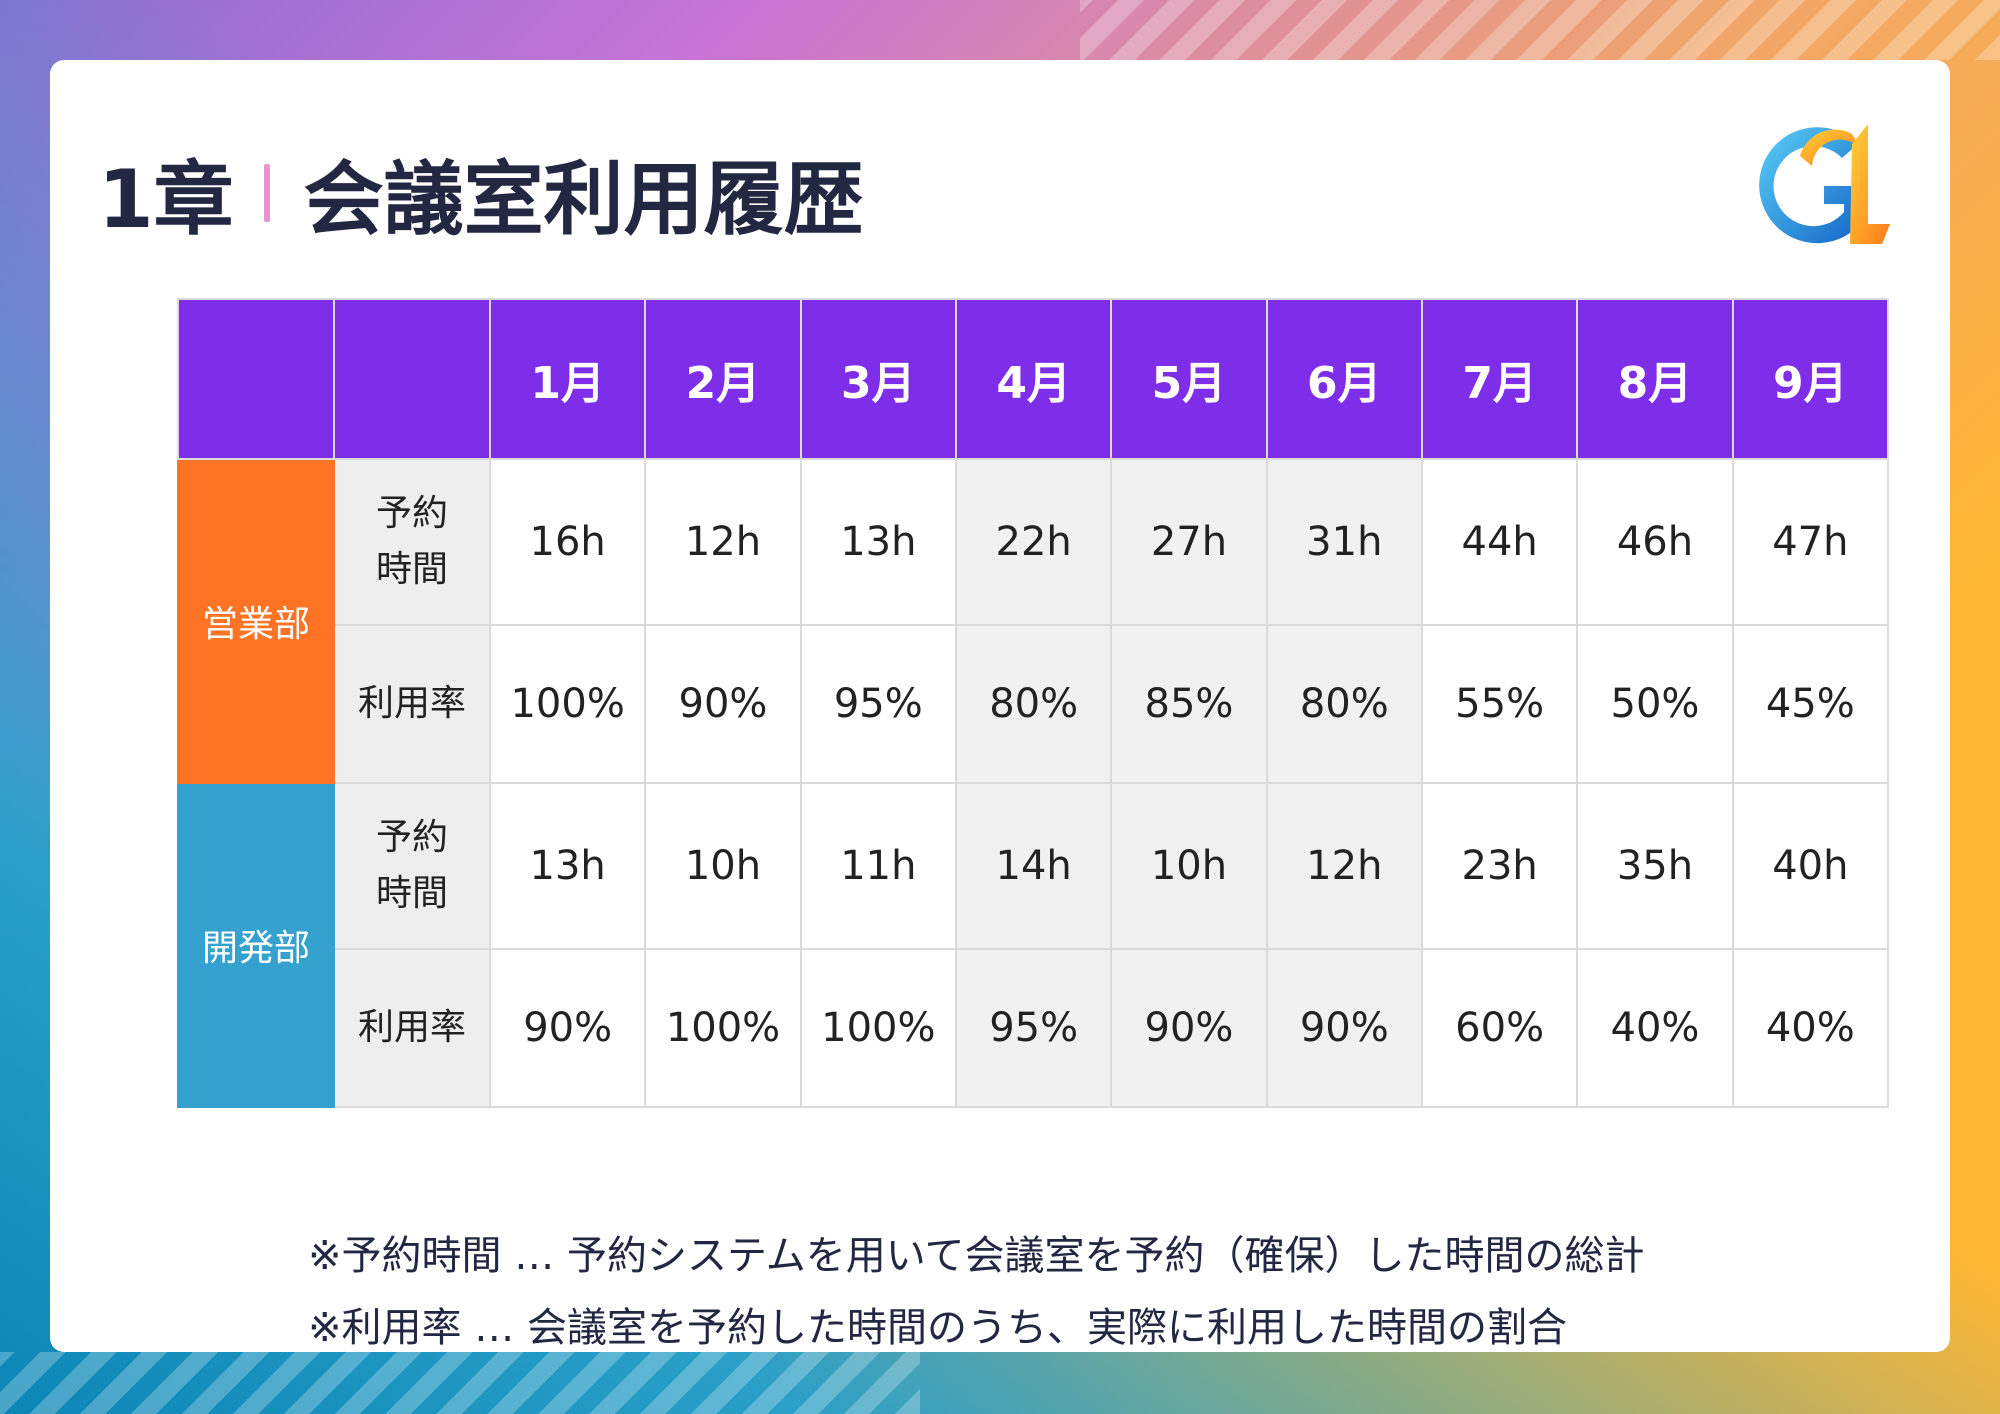 This screenshot has height=1414, width=2000. Describe the element at coordinates (1189, 379) in the screenshot. I see `month-header: 5月` at that location.